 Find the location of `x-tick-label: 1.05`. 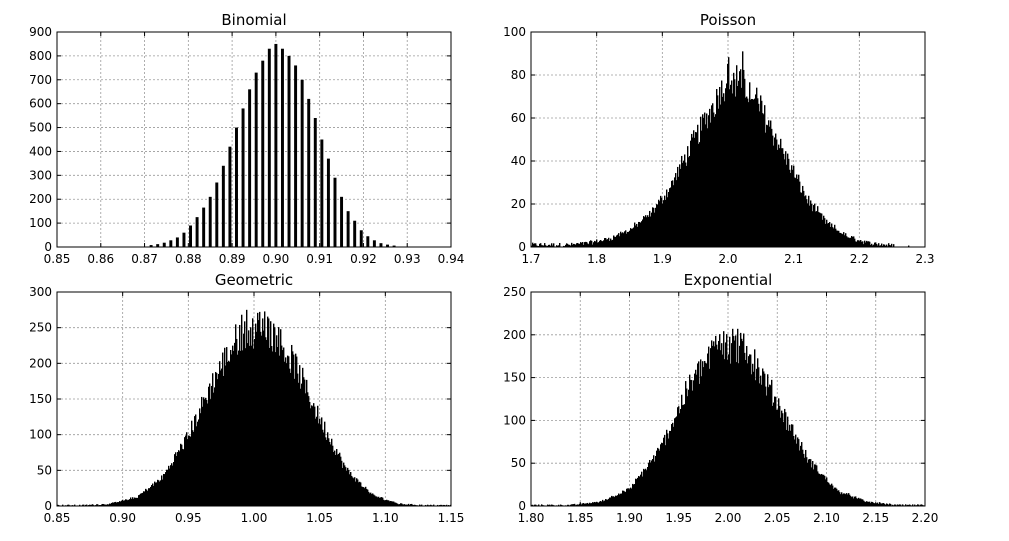

x-tick-label: 1.05 is located at coordinates (319, 518).